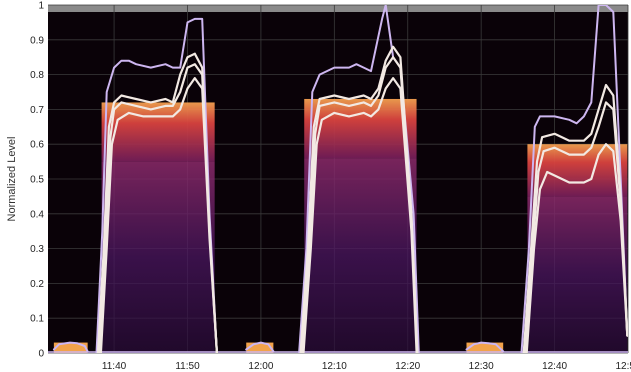  I want to click on x-tick-label: 11:50, so click(187, 366).